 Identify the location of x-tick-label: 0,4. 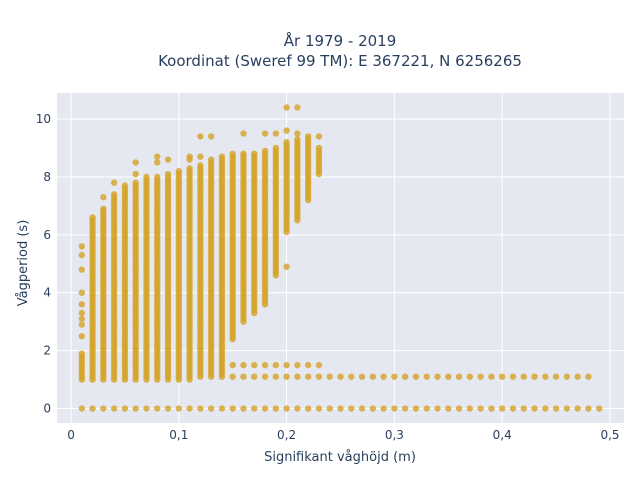
(502, 435).